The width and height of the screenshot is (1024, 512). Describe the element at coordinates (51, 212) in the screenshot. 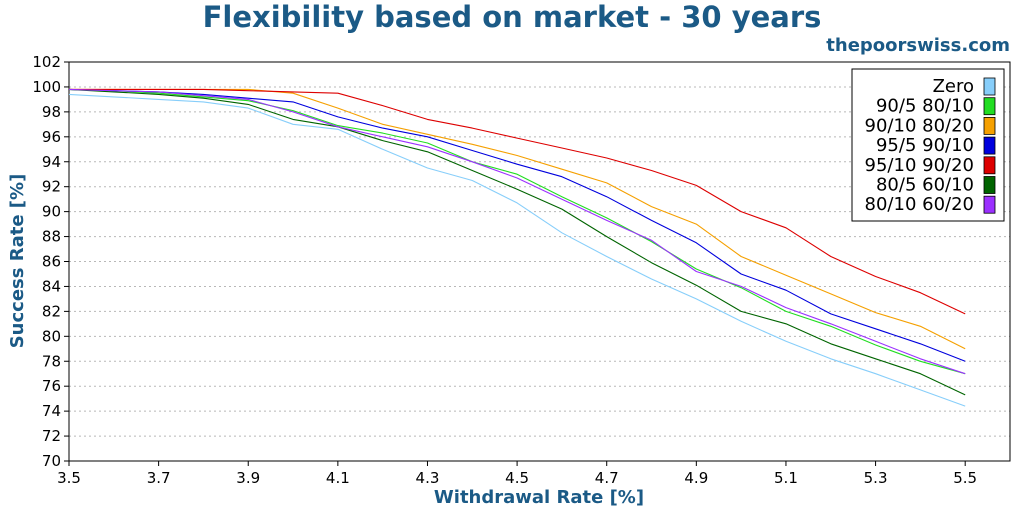

I see `y-tick-label: 90` at that location.